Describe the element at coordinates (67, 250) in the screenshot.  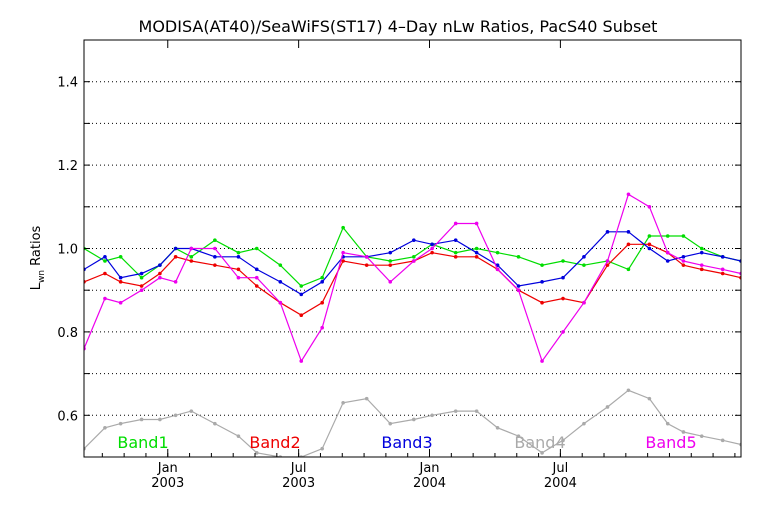
I see `y-tick-label: 1.0` at that location.